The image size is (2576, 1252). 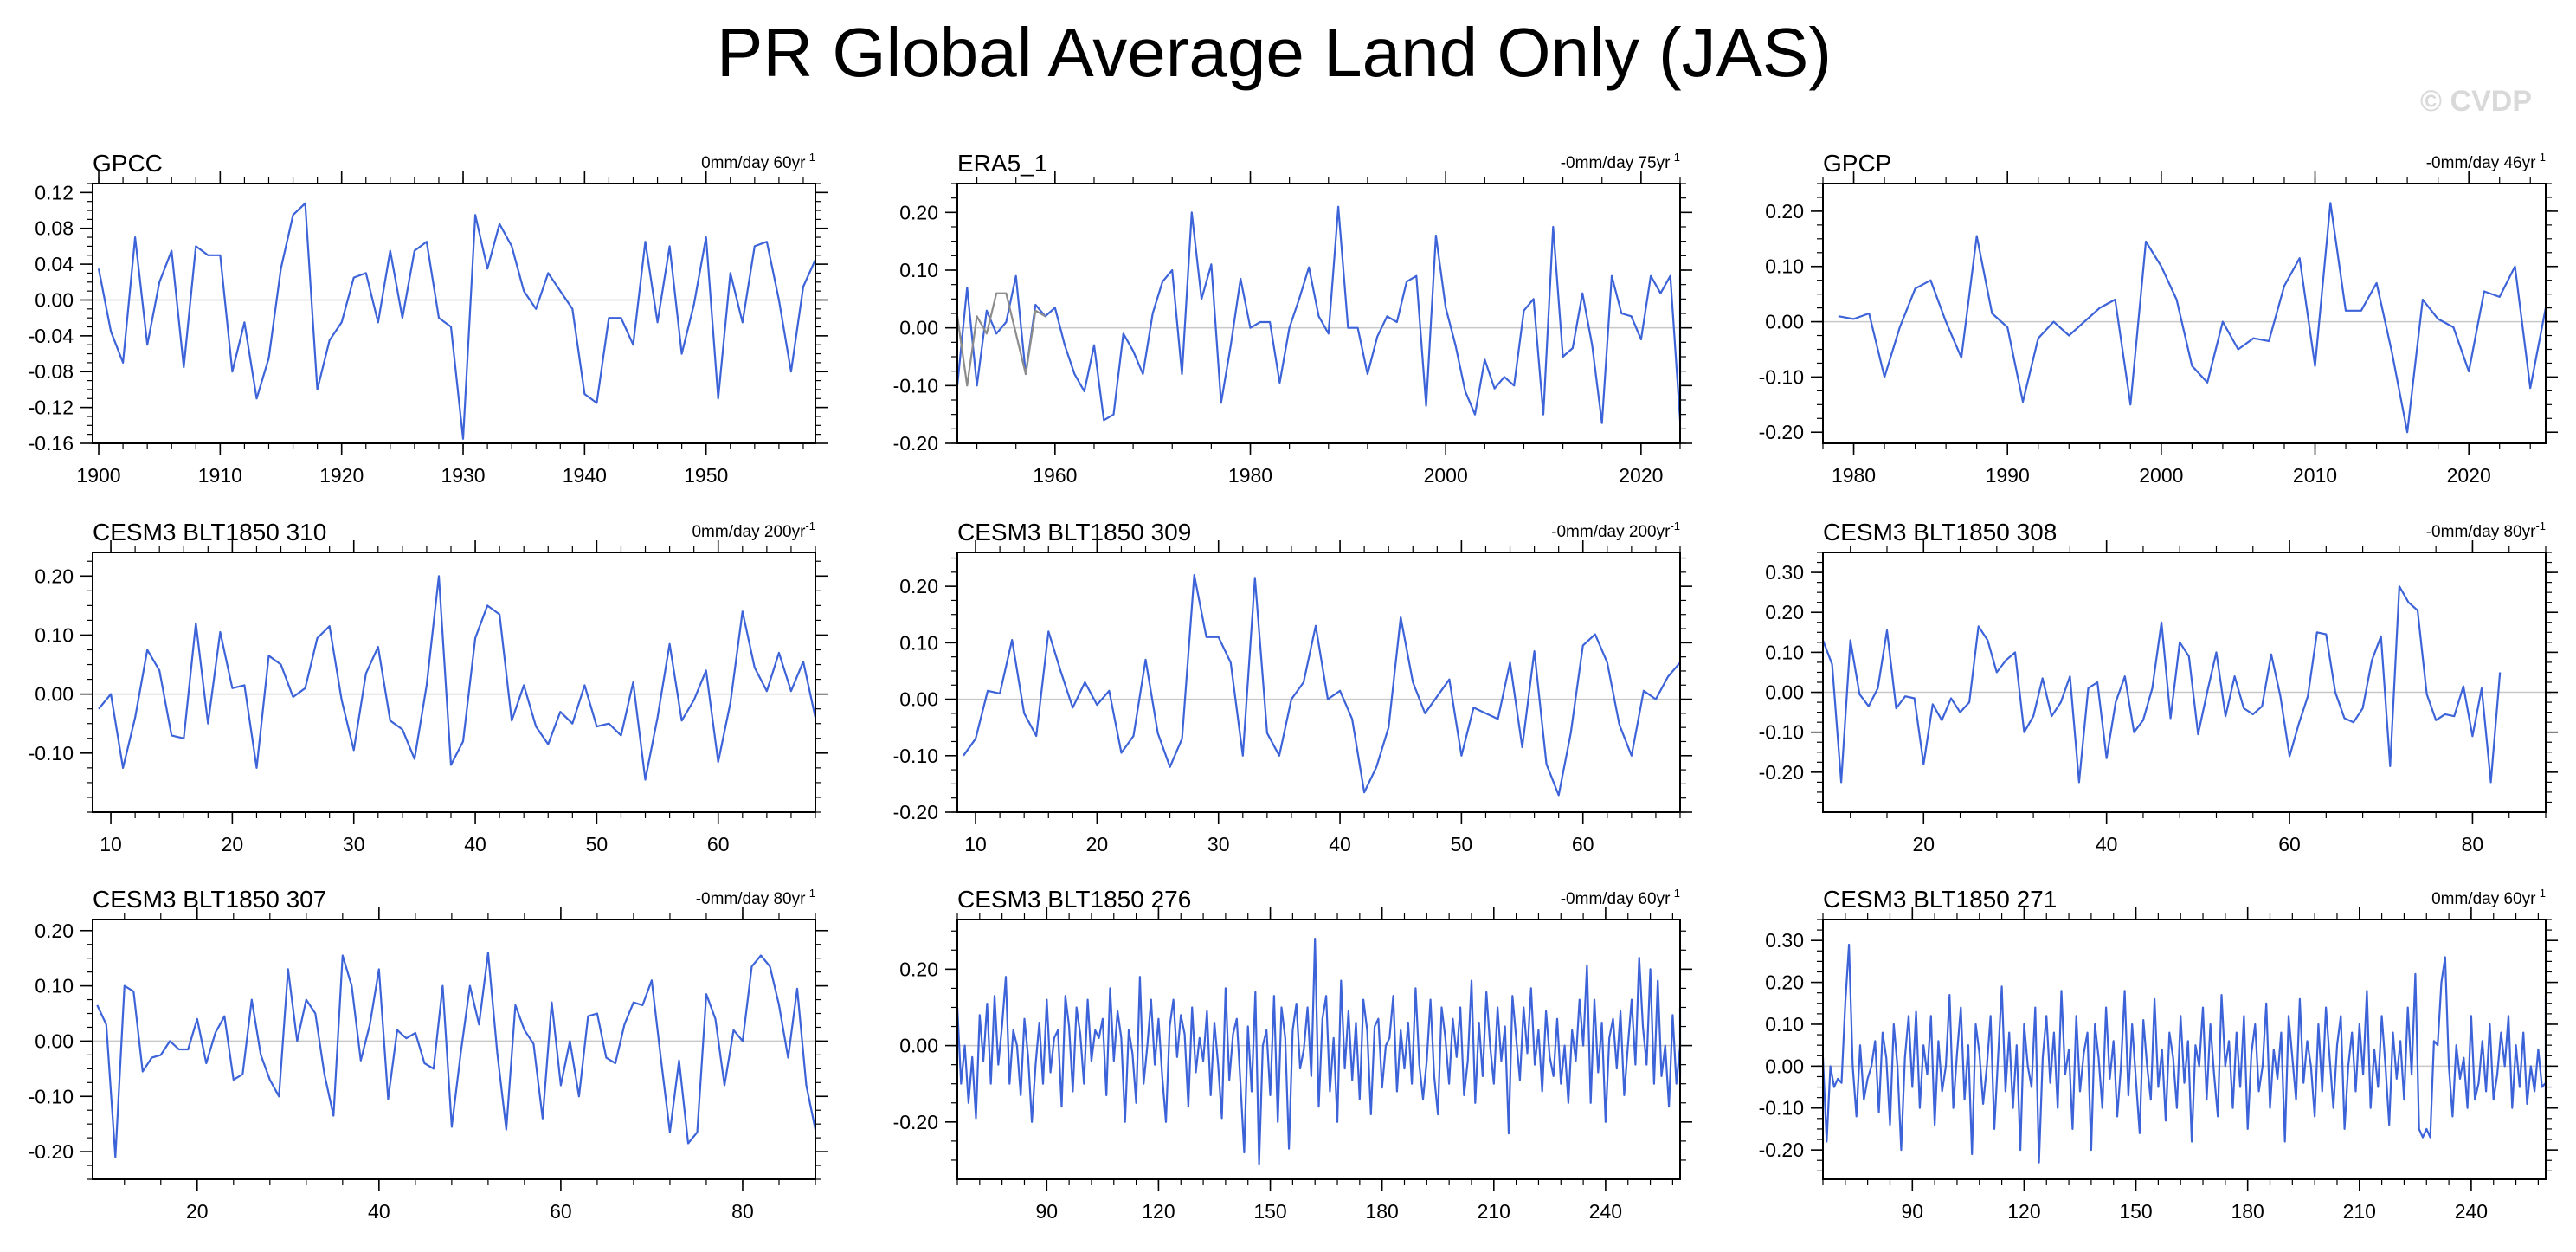 What do you see at coordinates (2476, 101) in the screenshot?
I see `watermark: © CVDP` at bounding box center [2476, 101].